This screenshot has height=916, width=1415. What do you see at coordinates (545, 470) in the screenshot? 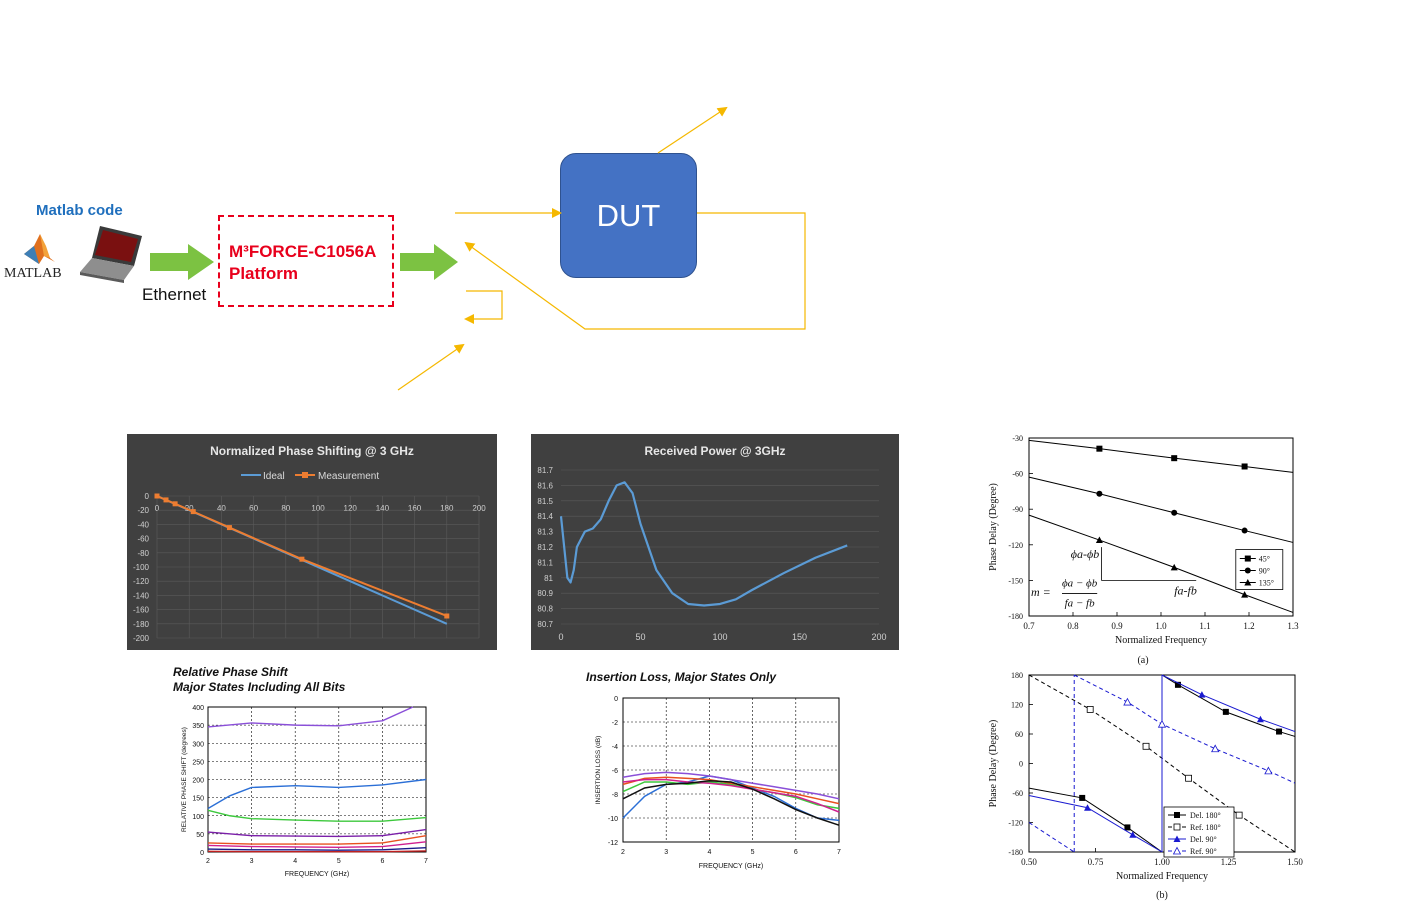
I see `y-tick-label: 81.7` at bounding box center [545, 470].